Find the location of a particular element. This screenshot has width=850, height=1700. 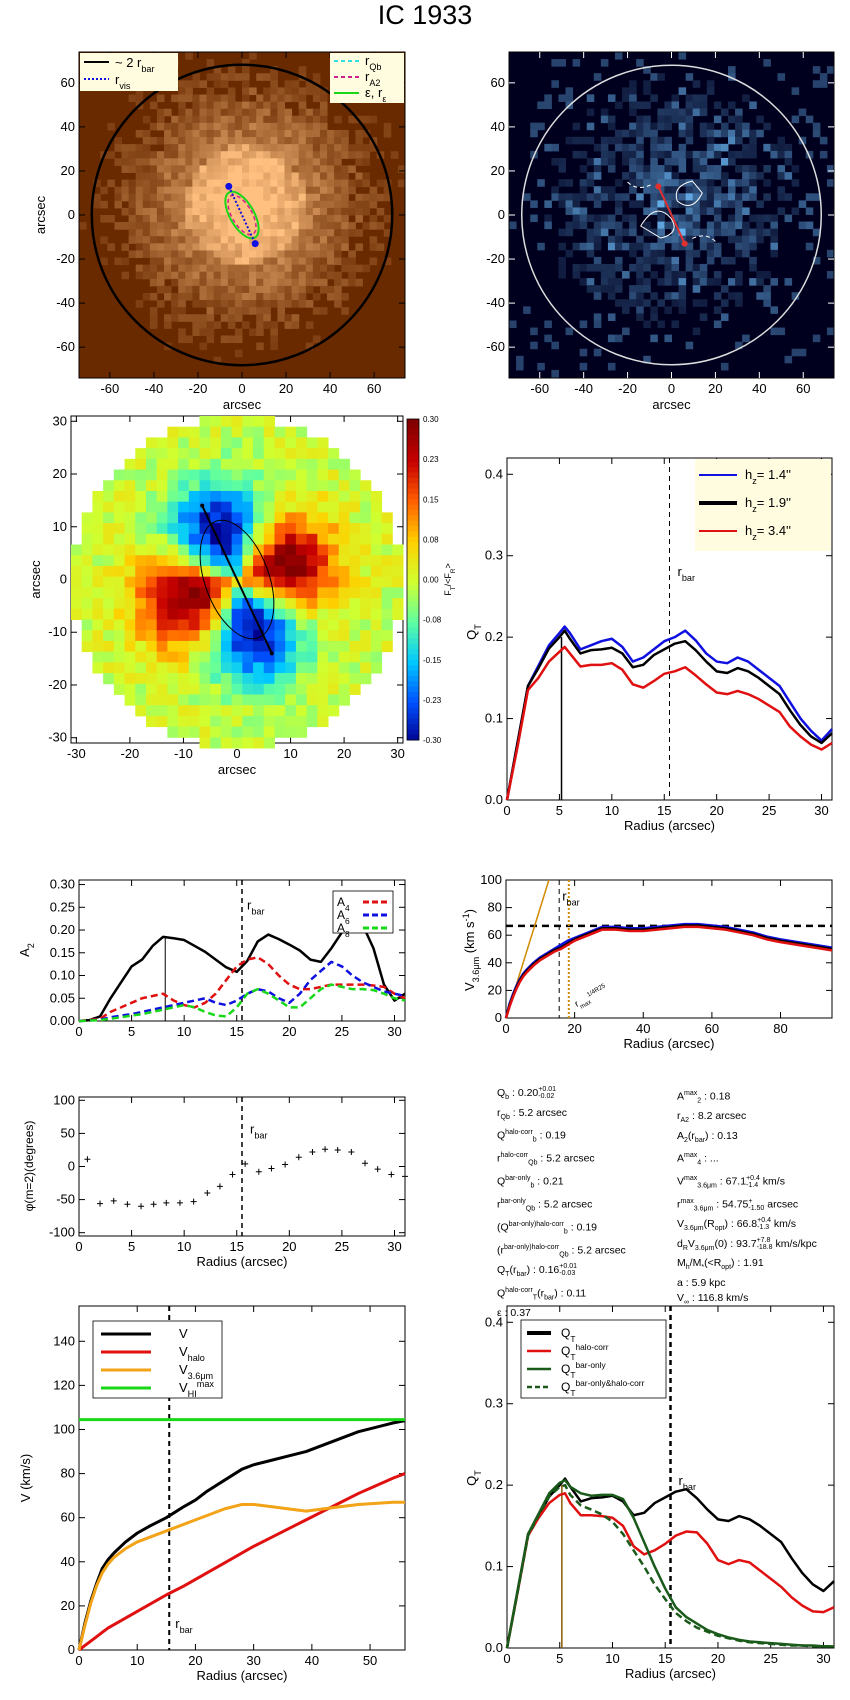

parameter-superscript: bar-only)halo-corr is located at coordinates (536, 1224).